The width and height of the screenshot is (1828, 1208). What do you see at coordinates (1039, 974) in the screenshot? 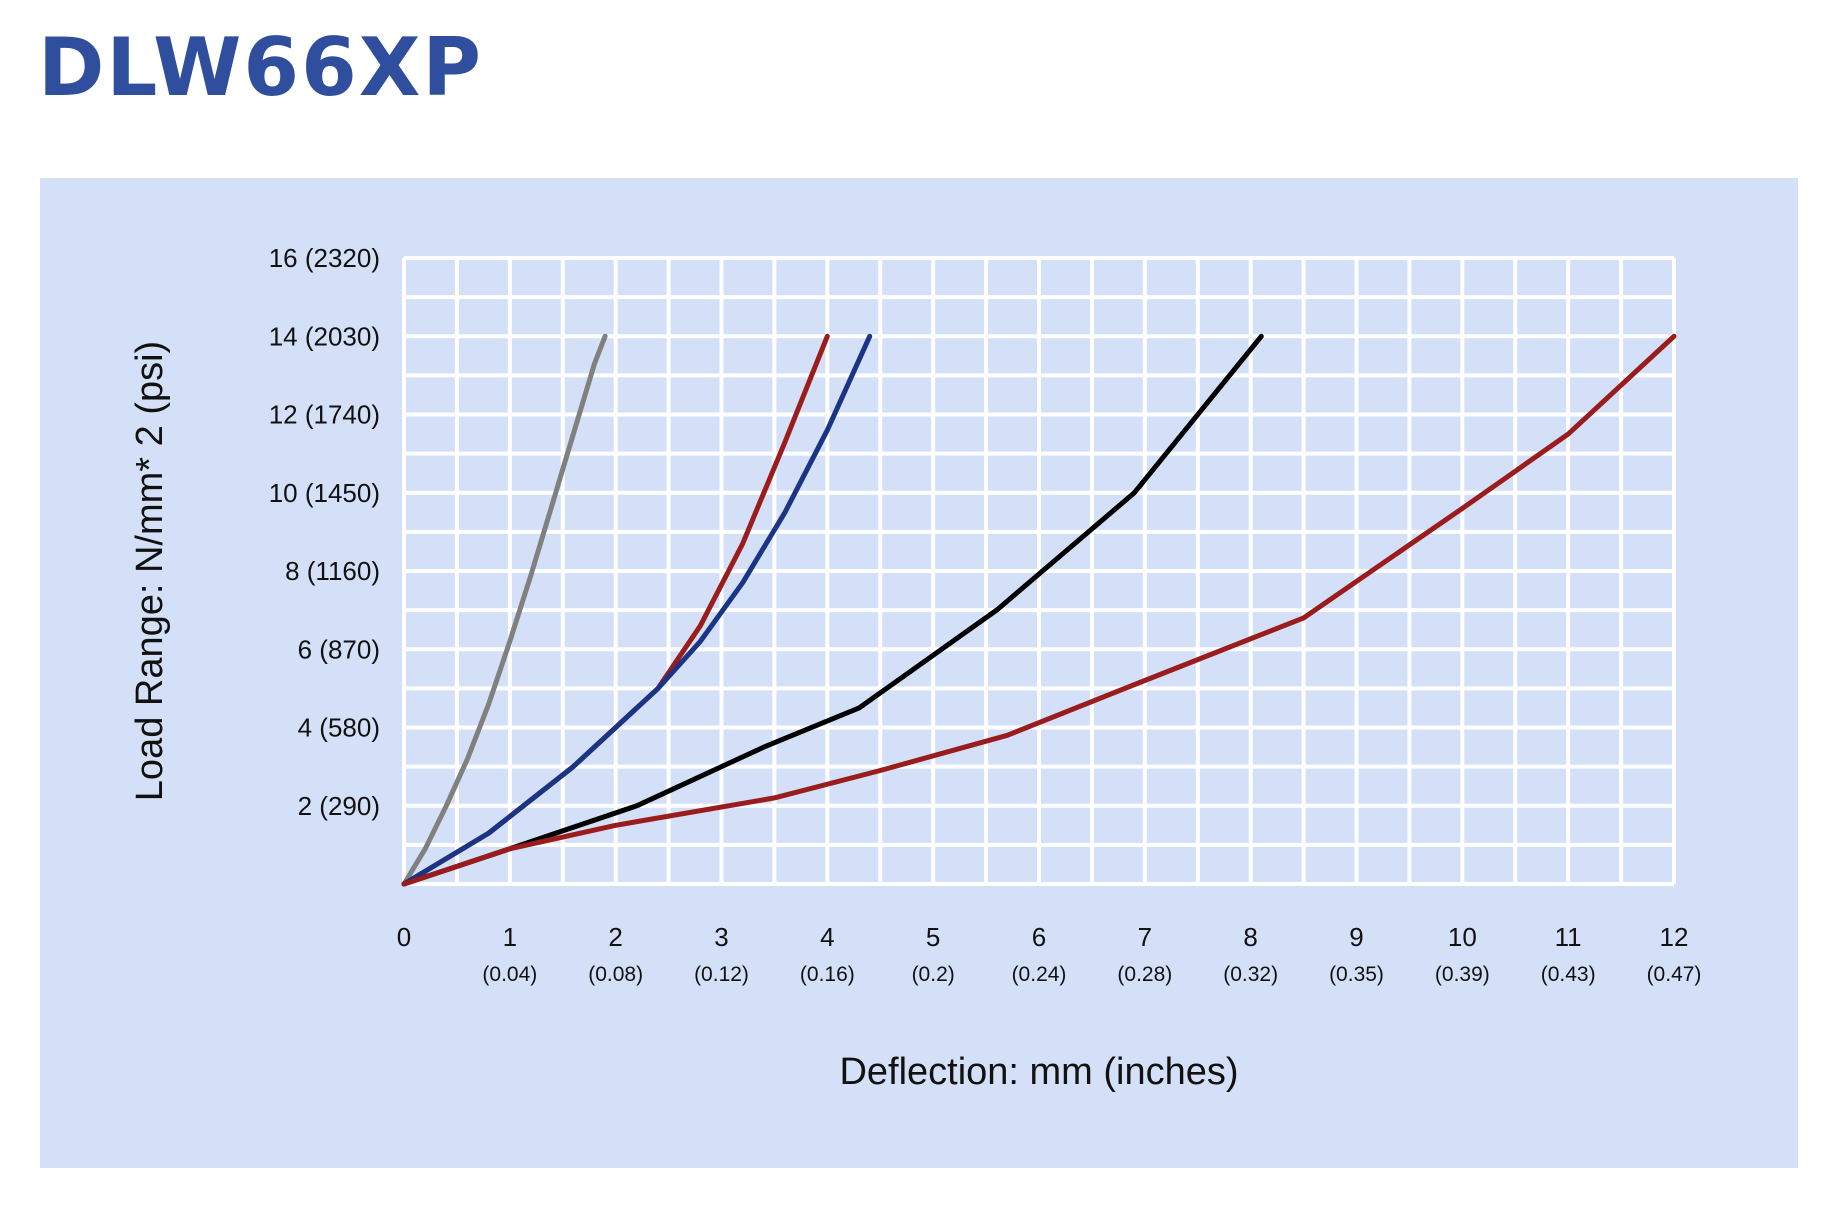
I see `x-tick-sublabel: (0.24)` at bounding box center [1039, 974].